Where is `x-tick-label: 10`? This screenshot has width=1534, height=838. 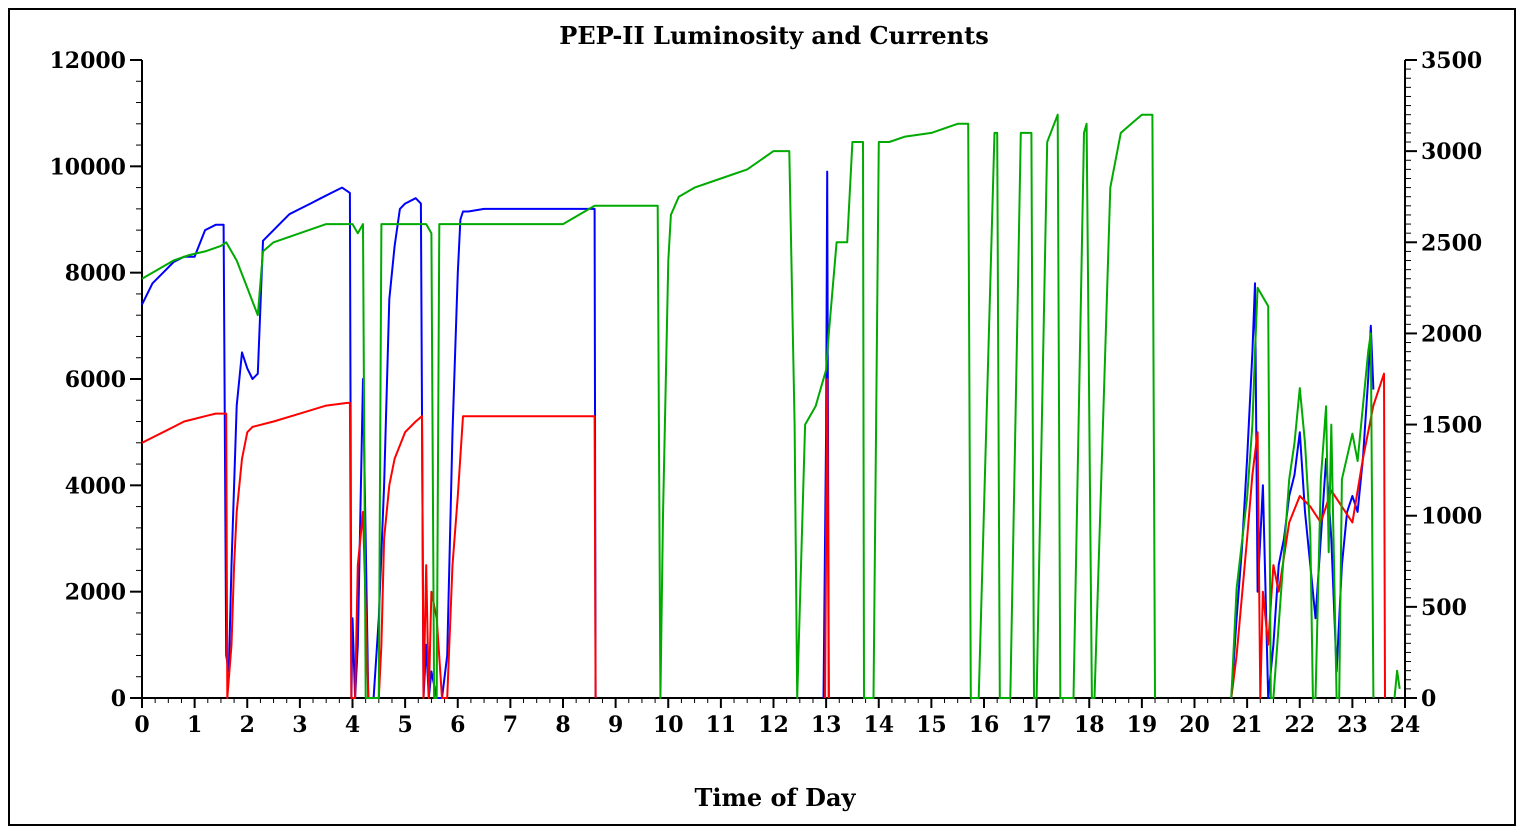
x-tick-label: 10 is located at coordinates (668, 725).